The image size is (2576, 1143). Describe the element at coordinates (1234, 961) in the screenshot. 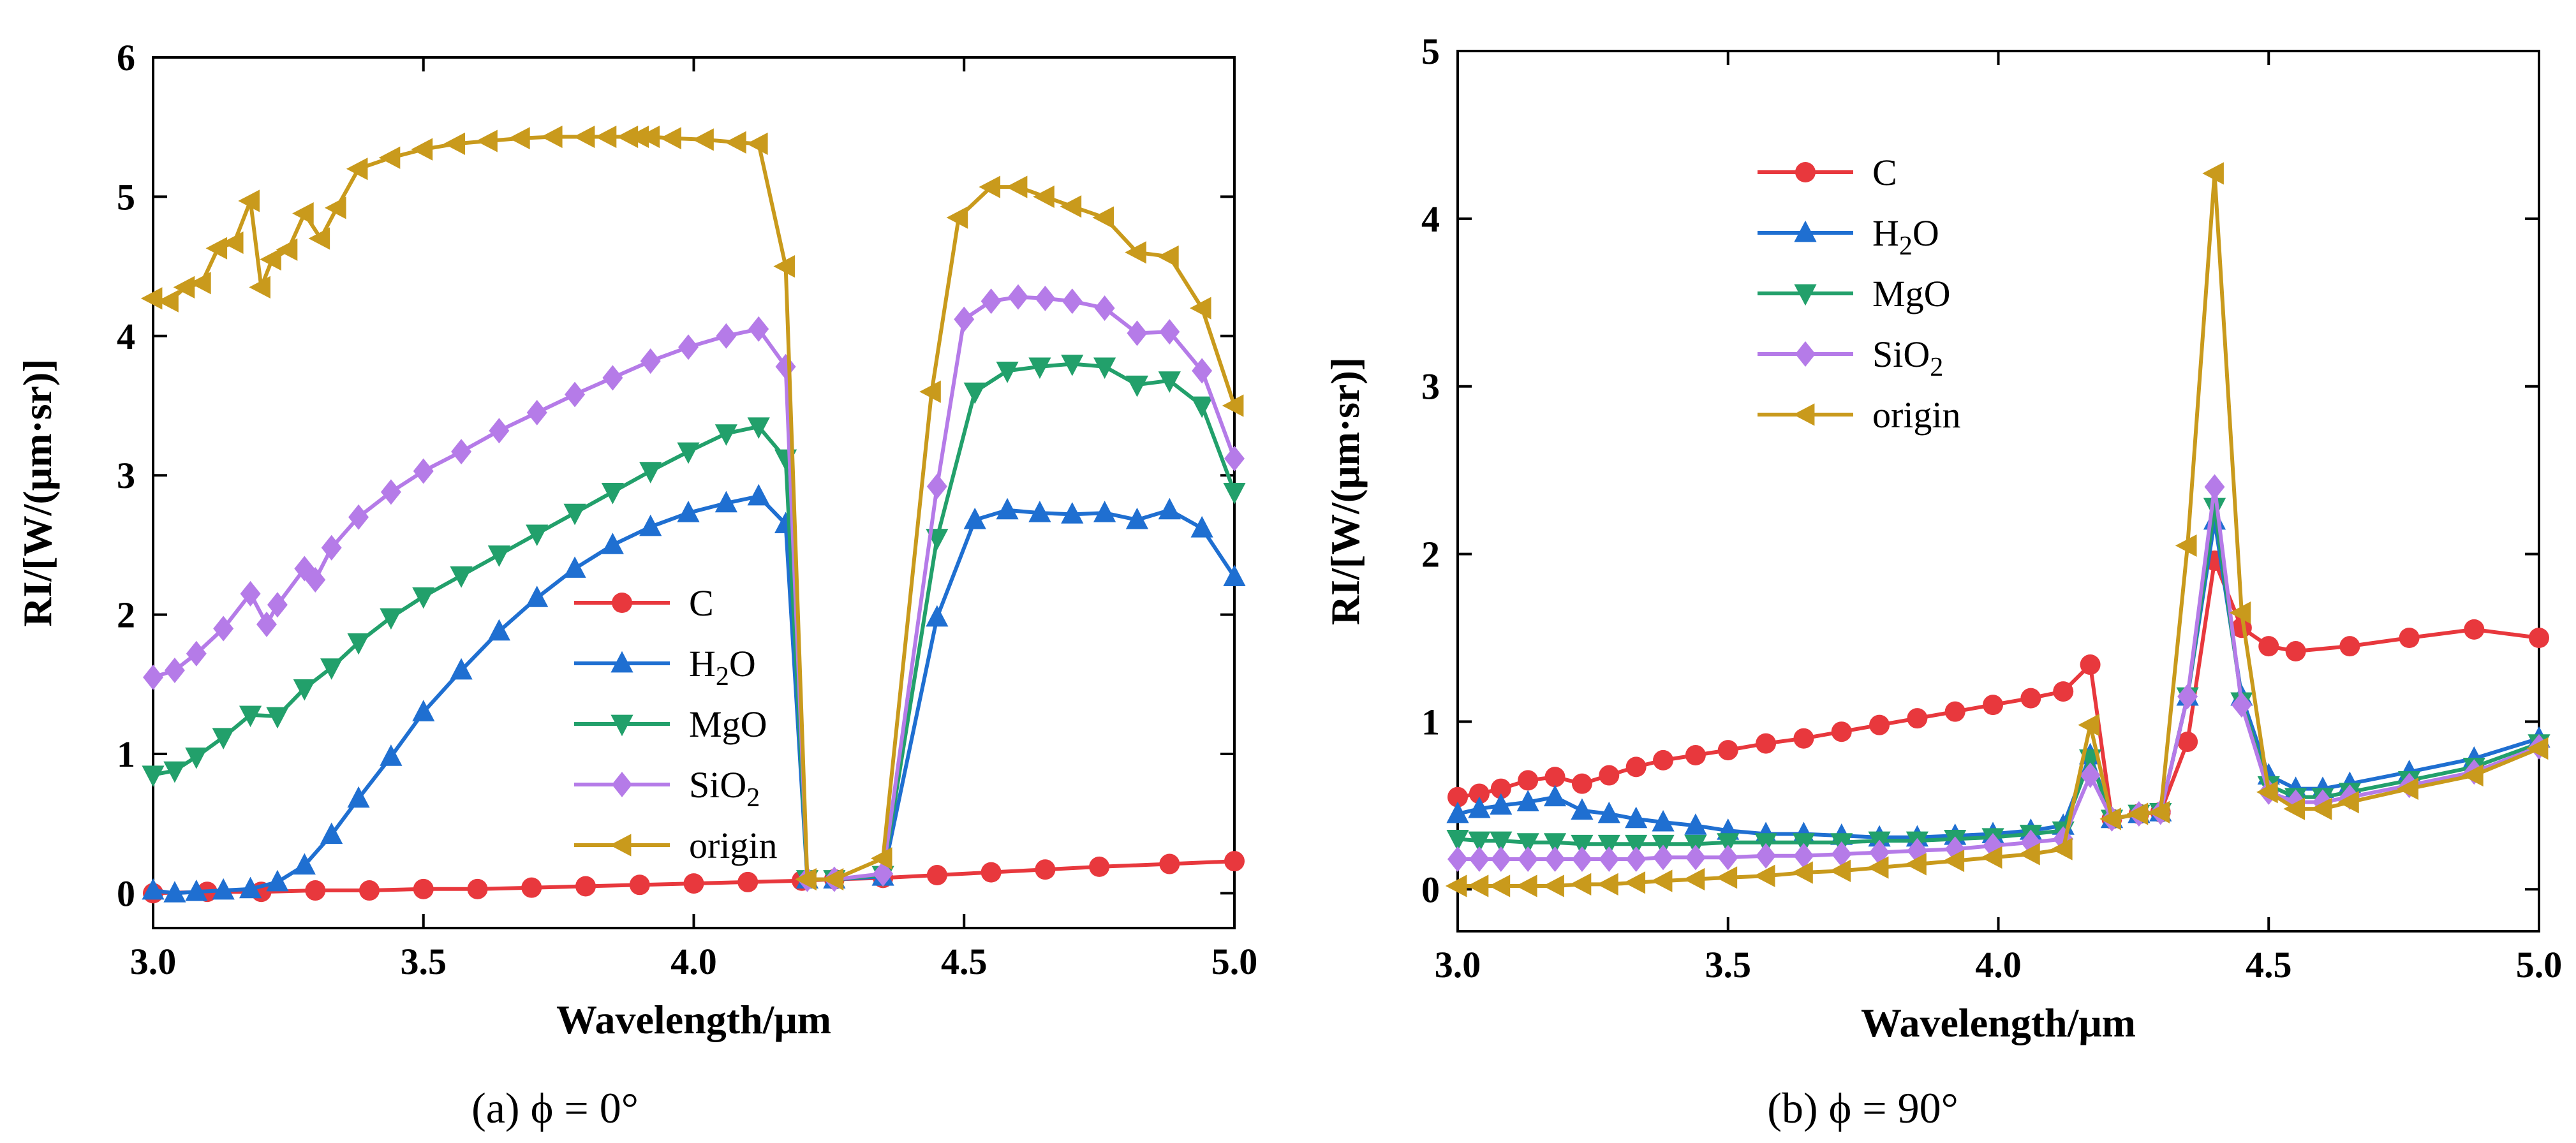

I see `x-tick-label: 5.0` at that location.